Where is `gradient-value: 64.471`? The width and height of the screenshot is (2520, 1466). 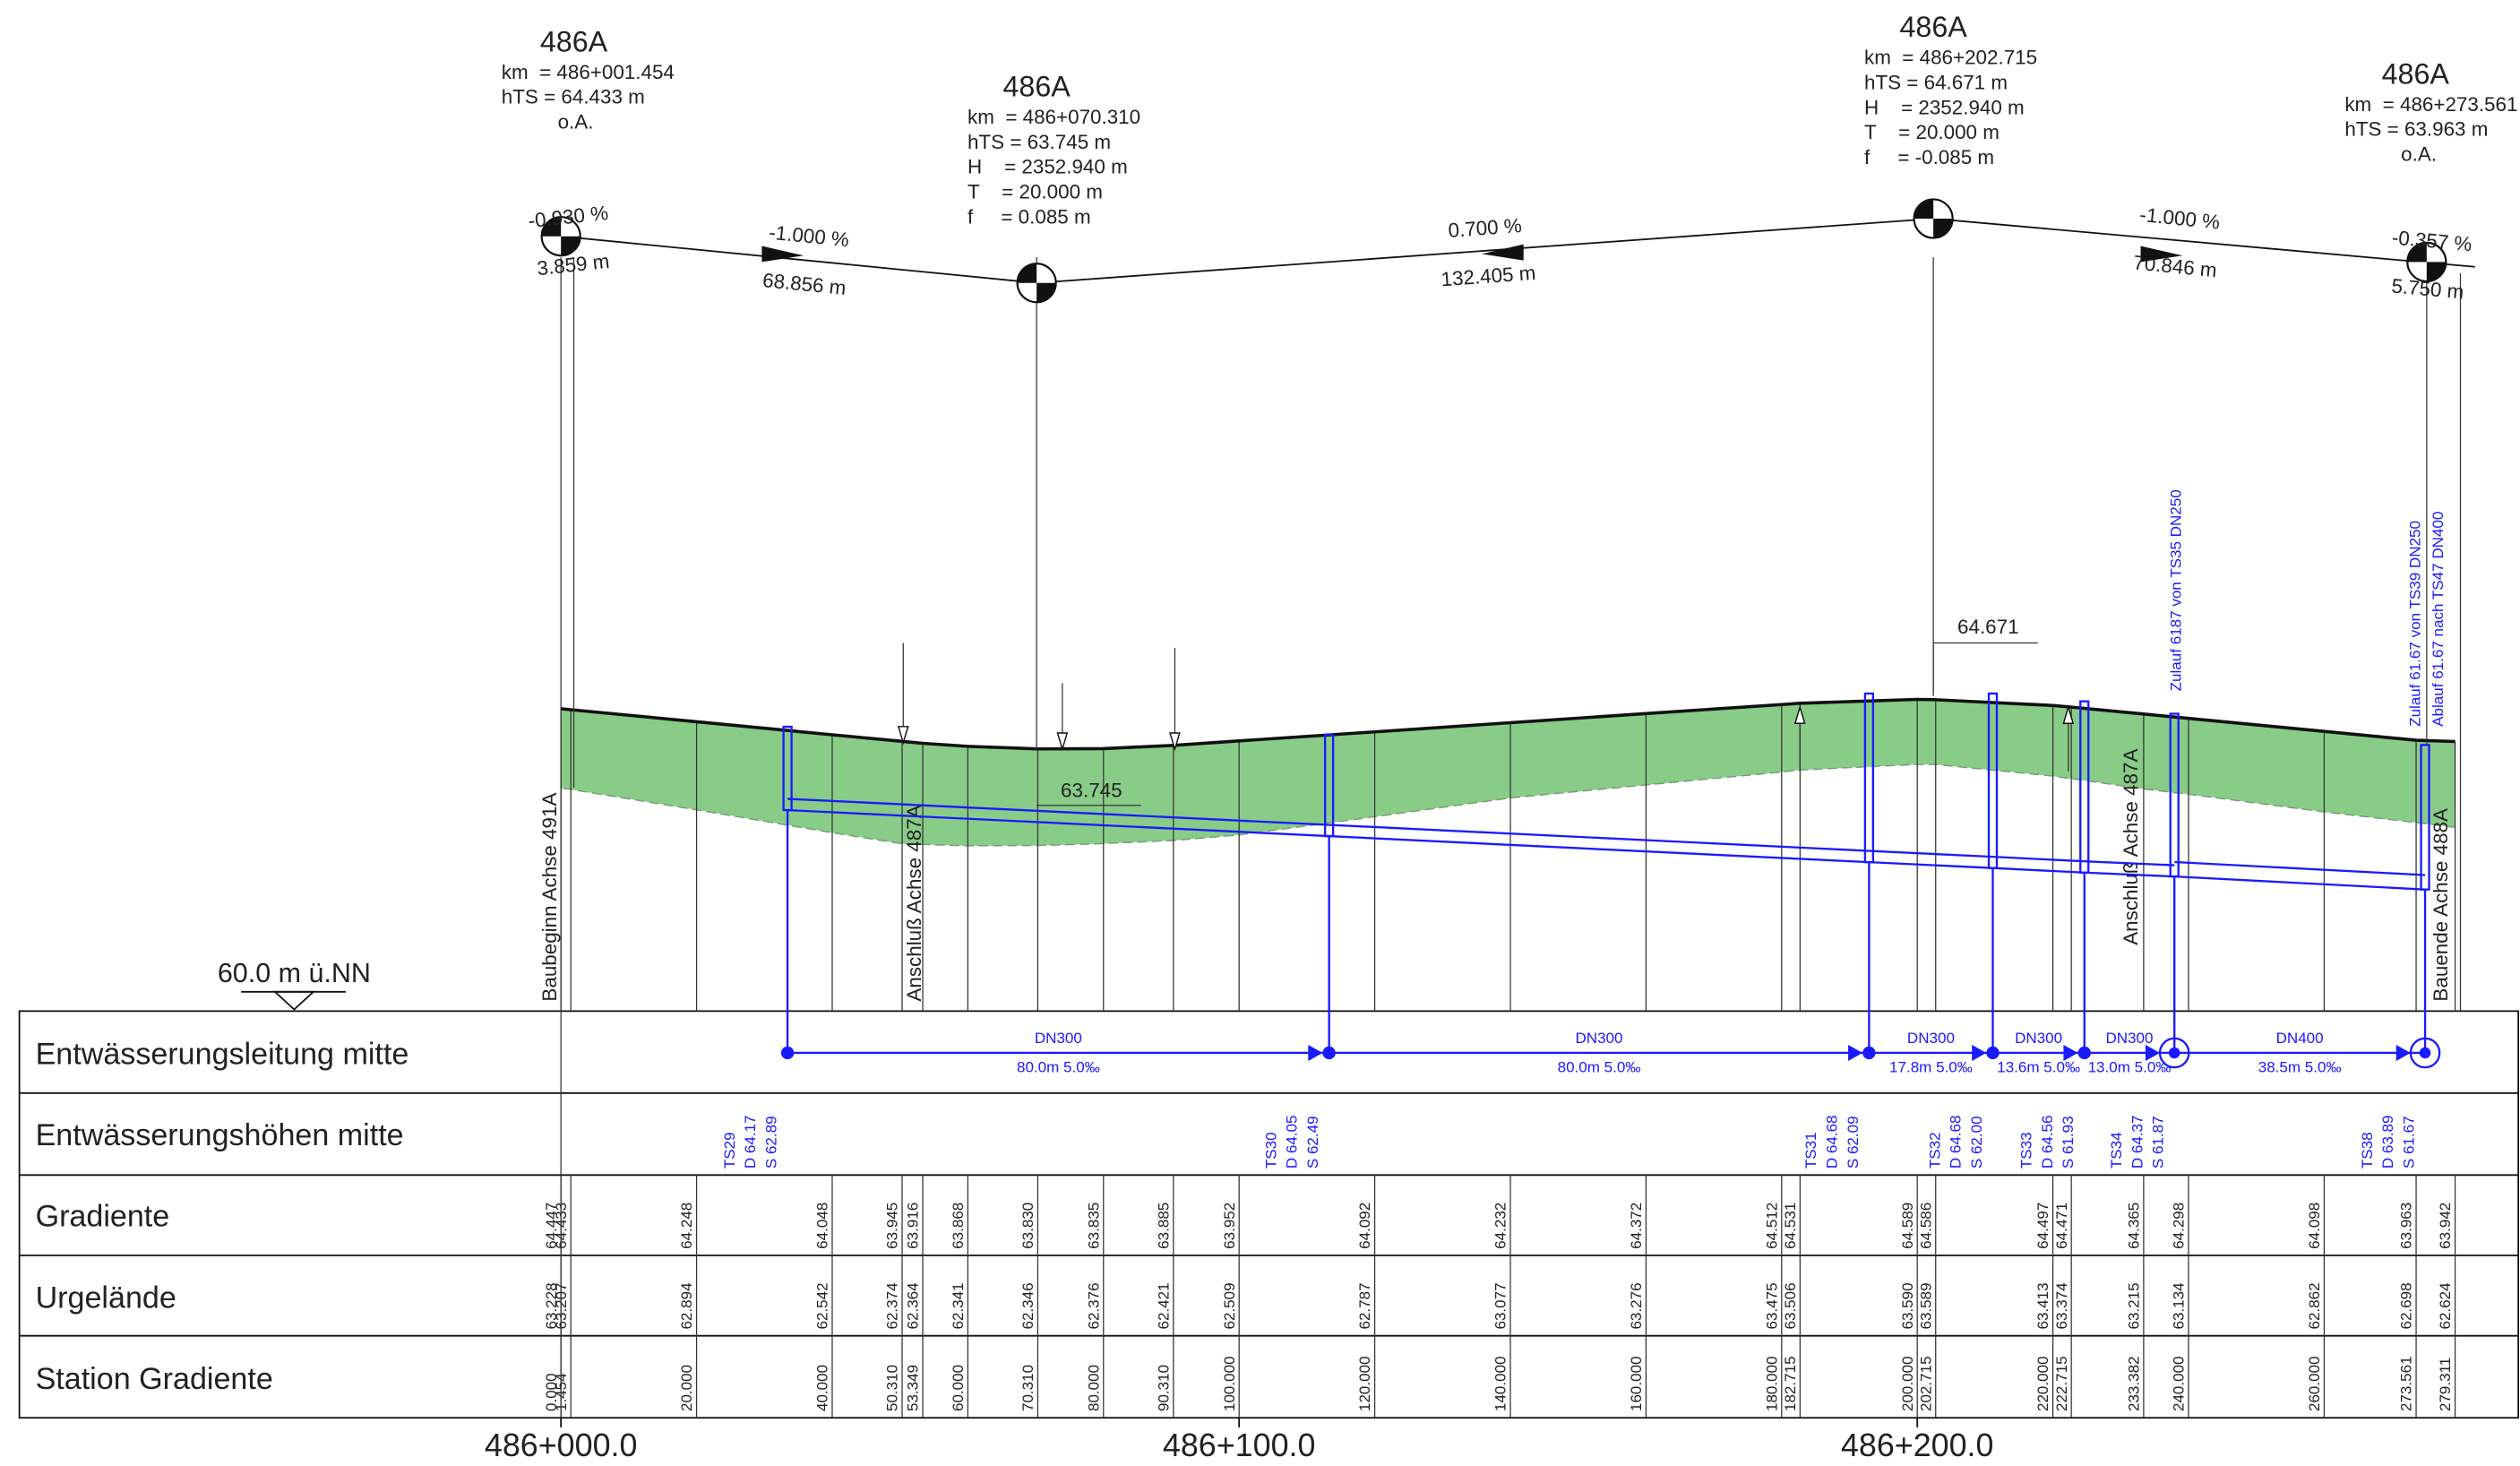
gradient-value: 64.471 is located at coordinates (2061, 1226).